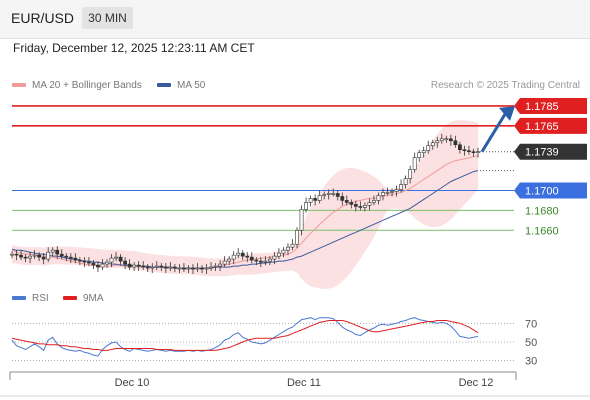 The height and width of the screenshot is (400, 590). I want to click on legend-item-ma20: MA 20 + Bollinger Bands, so click(77, 85).